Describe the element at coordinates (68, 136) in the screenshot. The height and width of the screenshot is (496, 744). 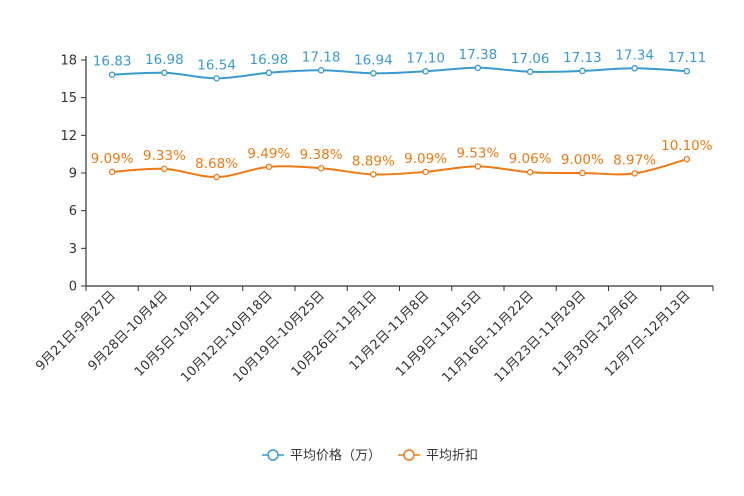
I see `y-tick-label: 12` at that location.